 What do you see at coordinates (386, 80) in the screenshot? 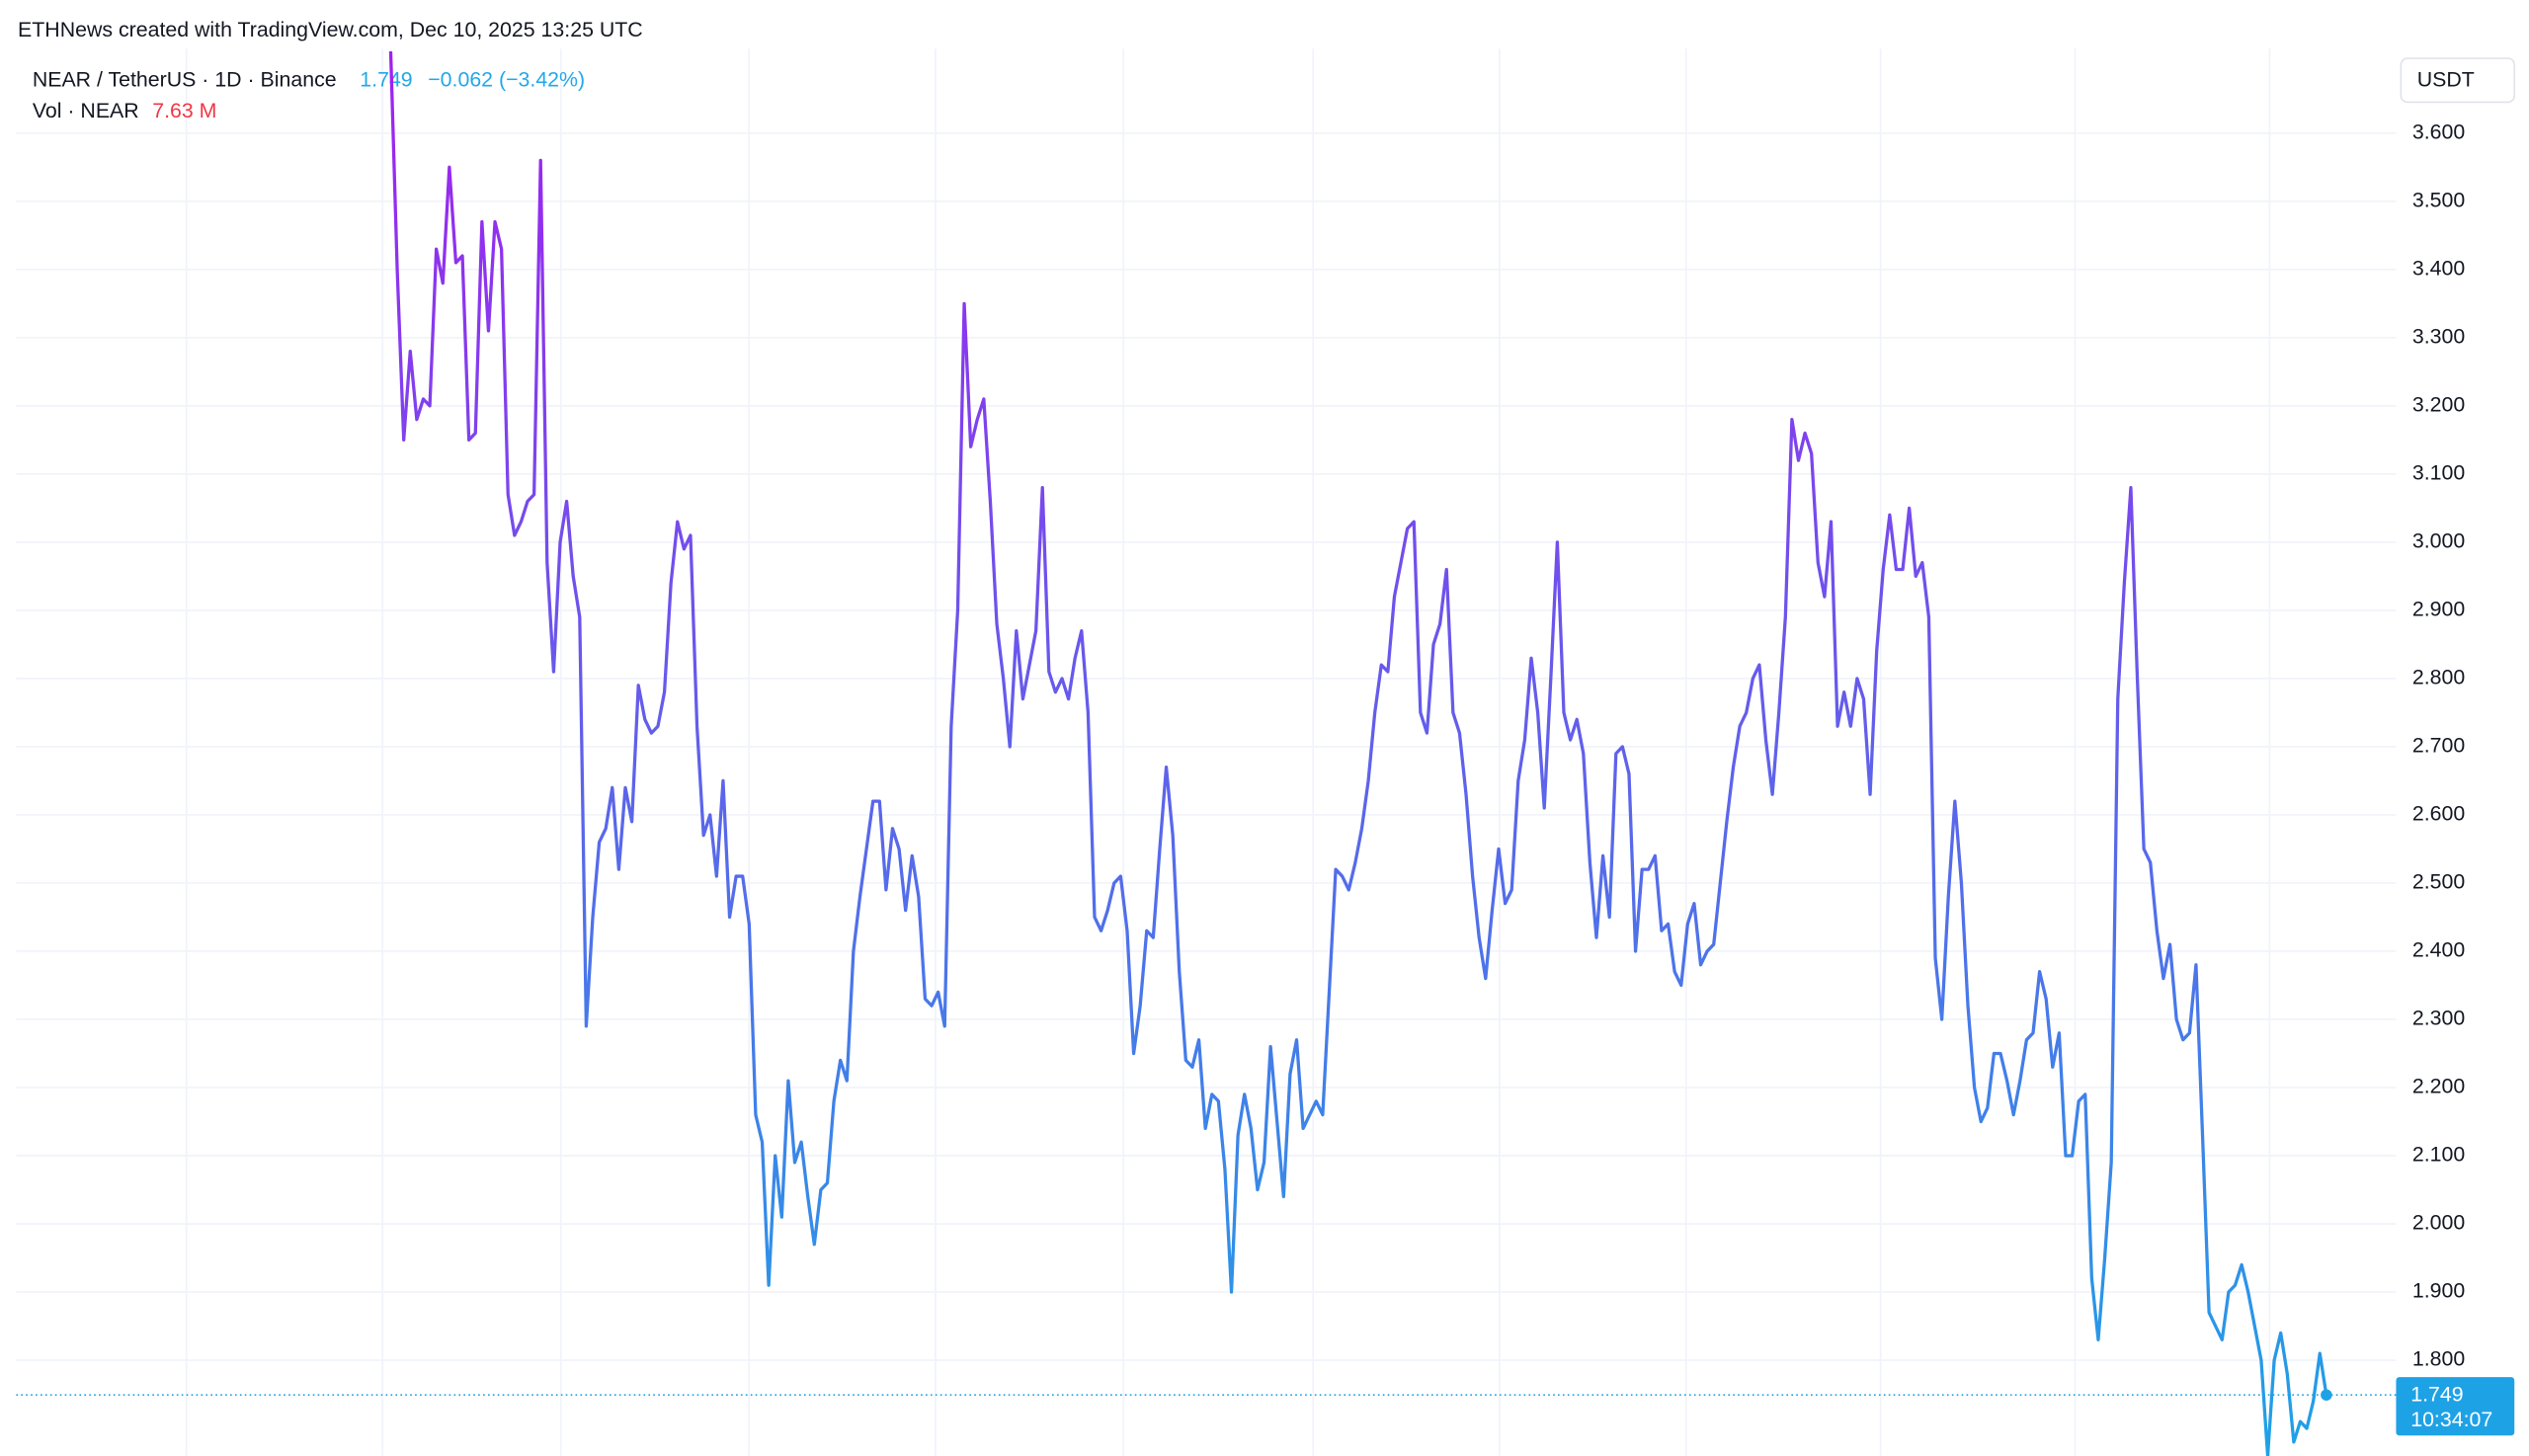
I see `legend-price: 1.749` at bounding box center [386, 80].